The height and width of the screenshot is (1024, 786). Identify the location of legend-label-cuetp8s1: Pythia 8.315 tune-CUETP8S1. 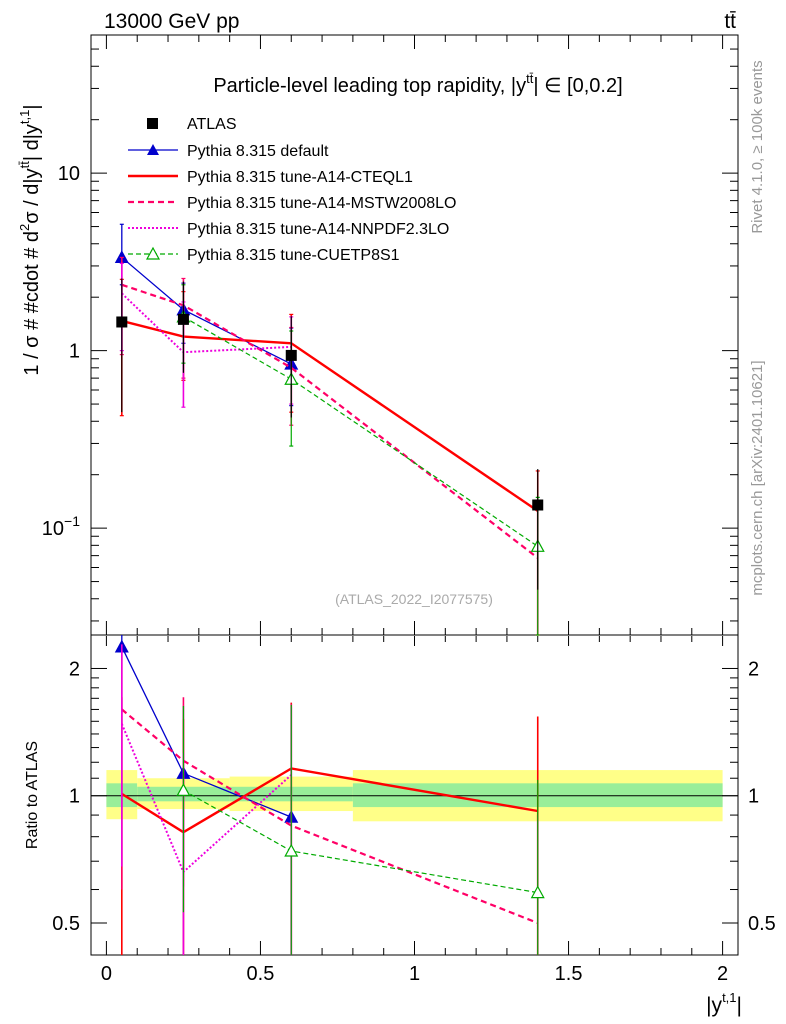
(293, 255).